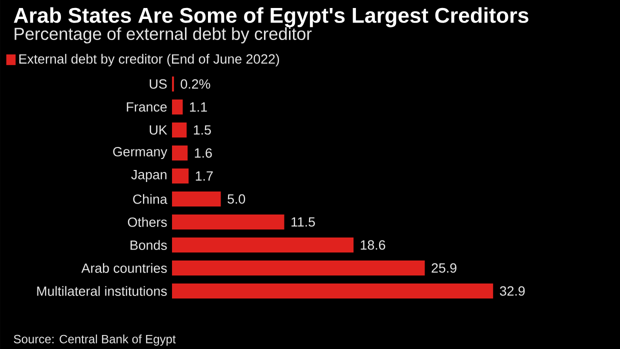  What do you see at coordinates (95, 340) in the screenshot?
I see `source-note: Source: Central Bank of Egypt` at bounding box center [95, 340].